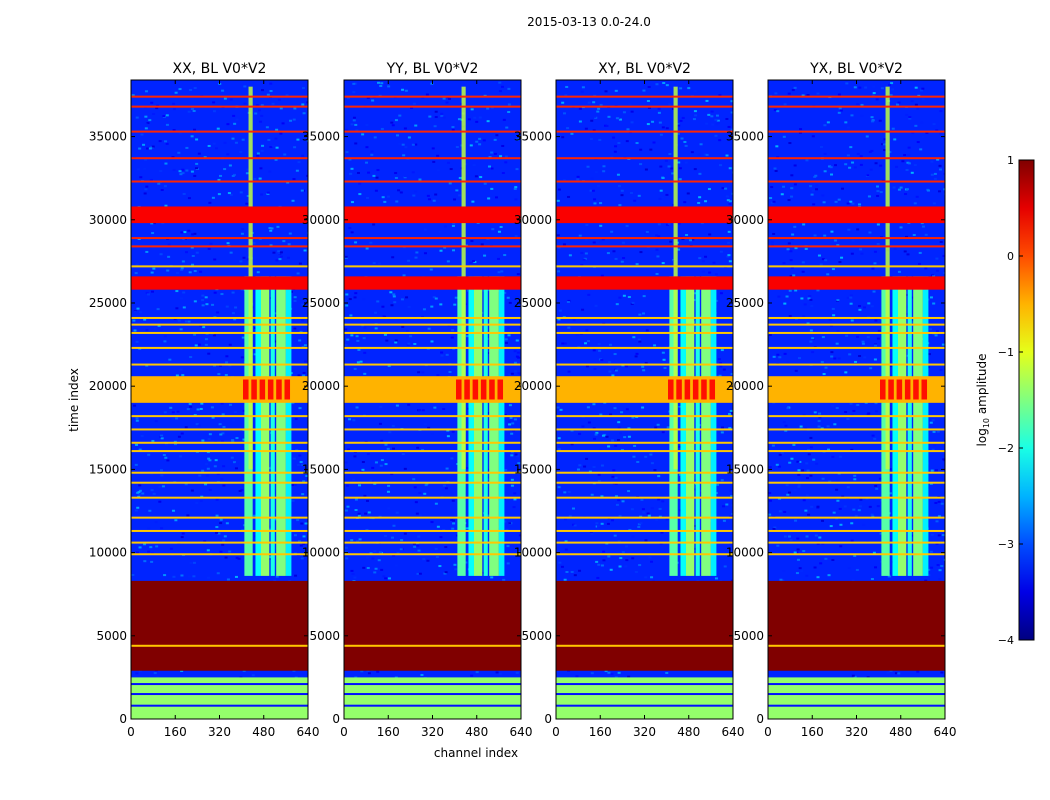  I want to click on colorbar-tick-label: −3, so click(1006, 544).